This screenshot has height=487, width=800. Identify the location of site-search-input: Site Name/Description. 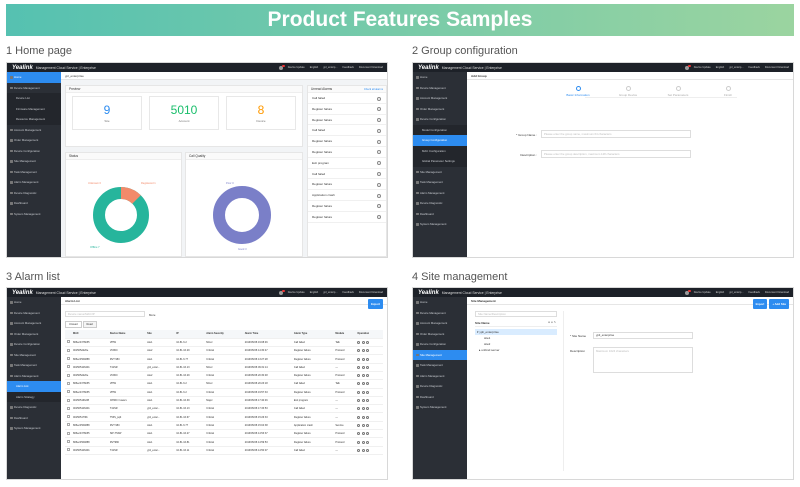
(516, 314).